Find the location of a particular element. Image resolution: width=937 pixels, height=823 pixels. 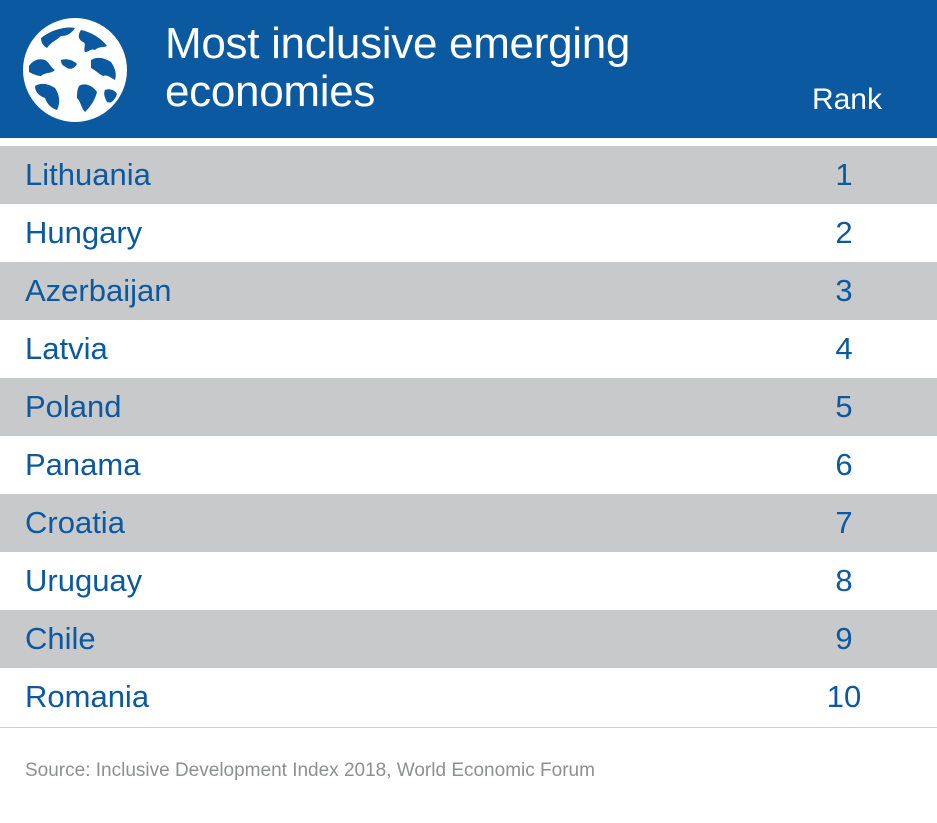

table-row: Hungary 2 is located at coordinates (468, 233).